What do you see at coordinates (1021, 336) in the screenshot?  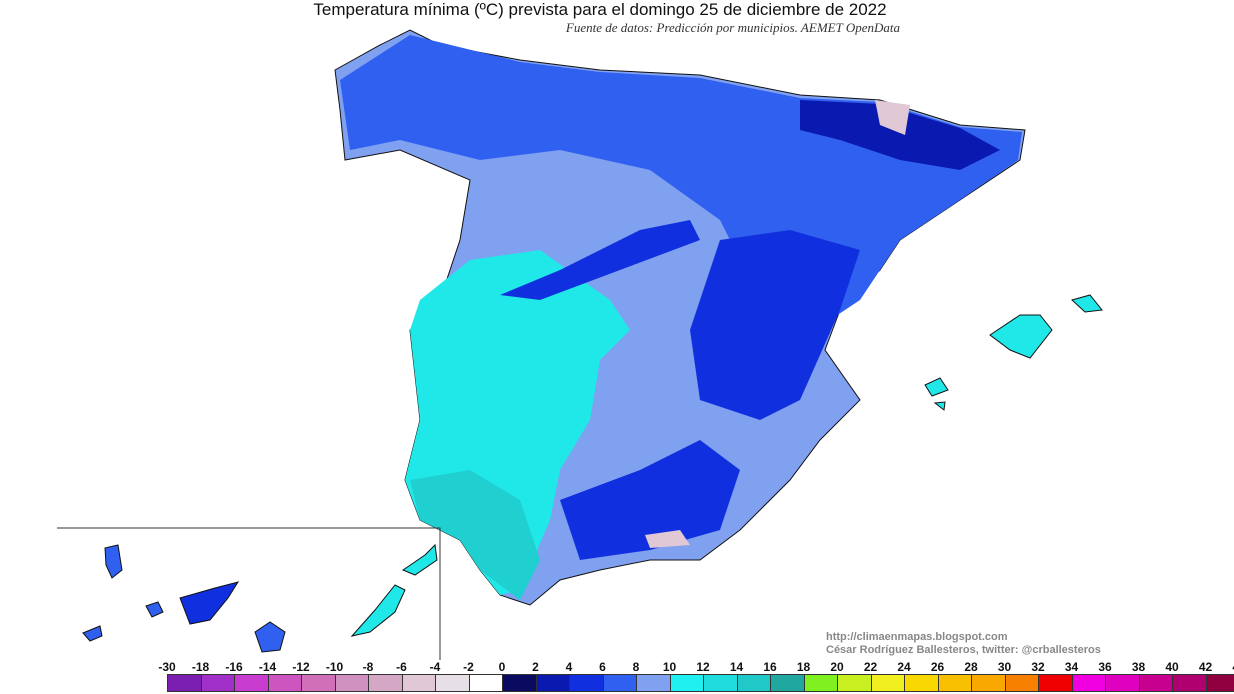 I see `mallorca` at bounding box center [1021, 336].